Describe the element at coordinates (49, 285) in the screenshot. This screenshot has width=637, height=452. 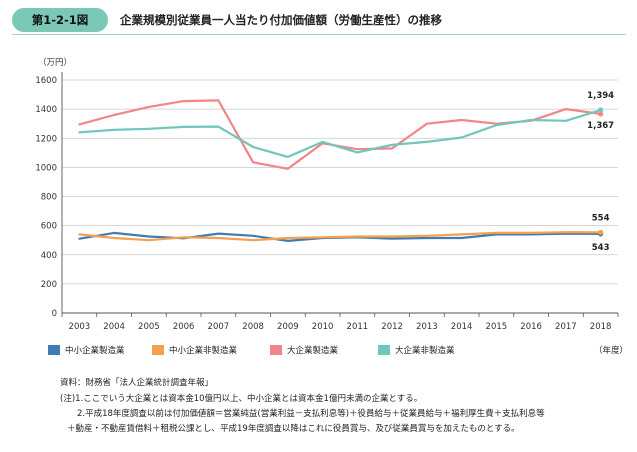
I see `y-tick-label: 200` at that location.